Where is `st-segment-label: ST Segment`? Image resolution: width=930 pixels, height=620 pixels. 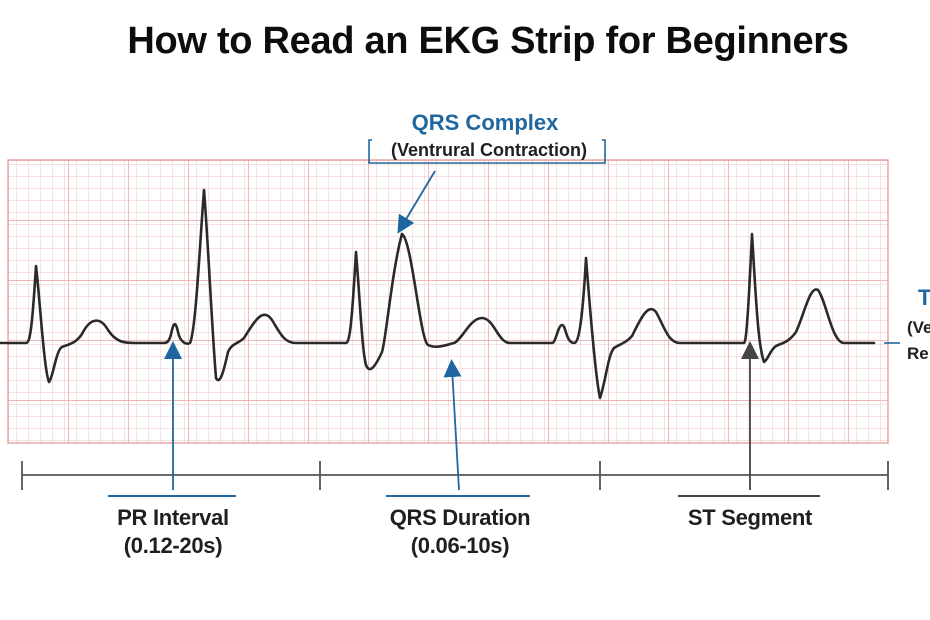
st-segment-label: ST Segment is located at coordinates (750, 517).